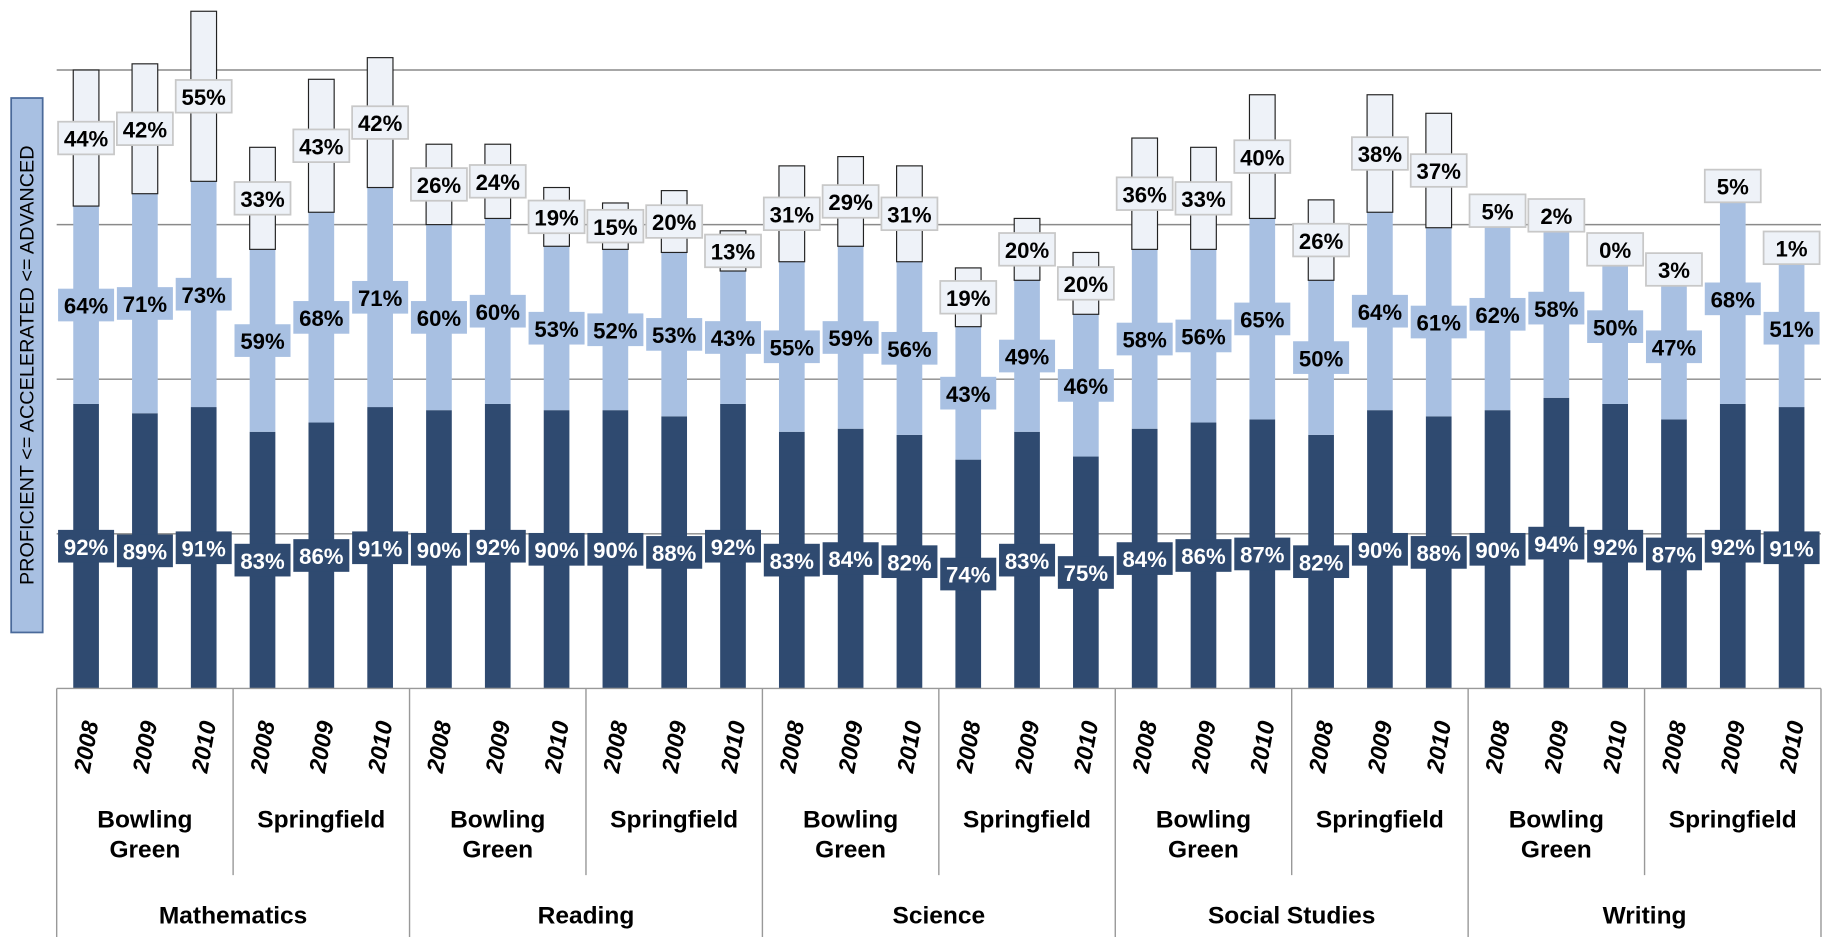 This screenshot has height=937, width=1831. I want to click on value-label: 13%, so click(733, 252).